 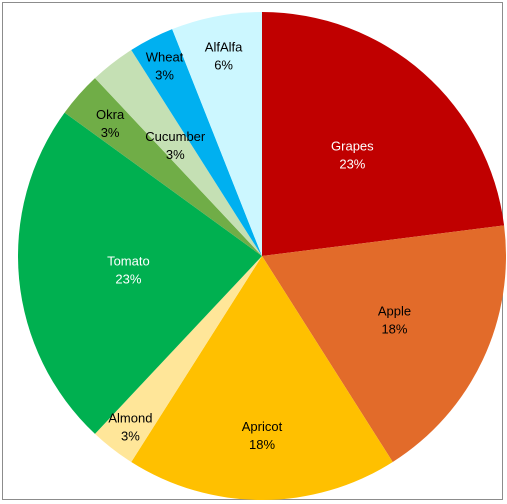 I want to click on pie-slice-wheat, so click(x=196, y=142).